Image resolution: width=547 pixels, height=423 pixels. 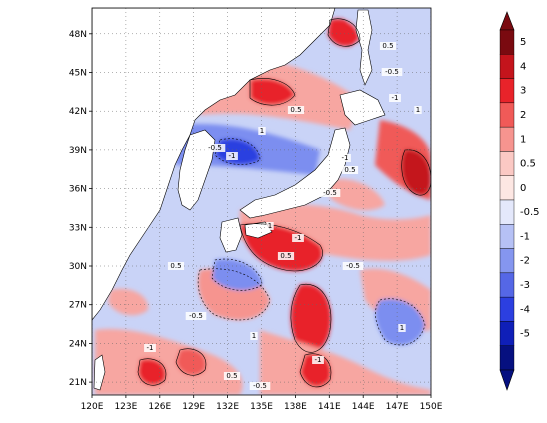 I want to click on lat-tick-label: 36N, so click(x=78, y=190).